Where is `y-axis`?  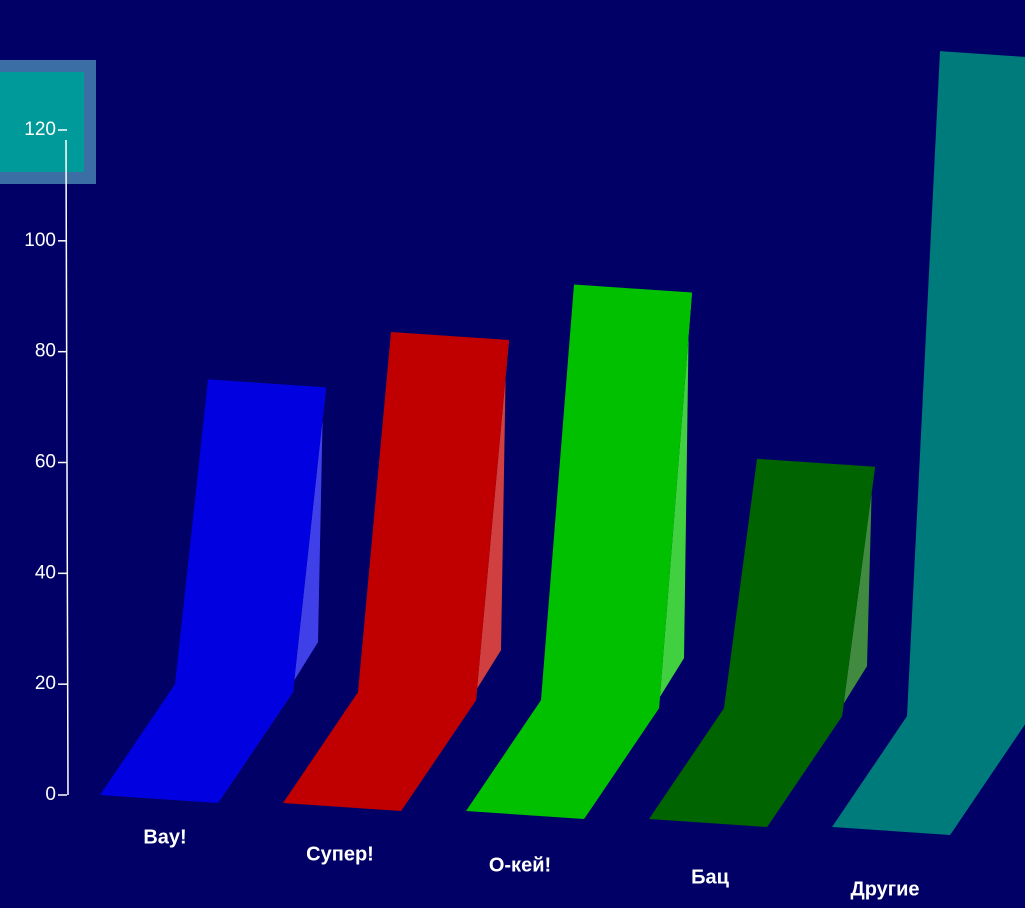 y-axis is located at coordinates (67, 467).